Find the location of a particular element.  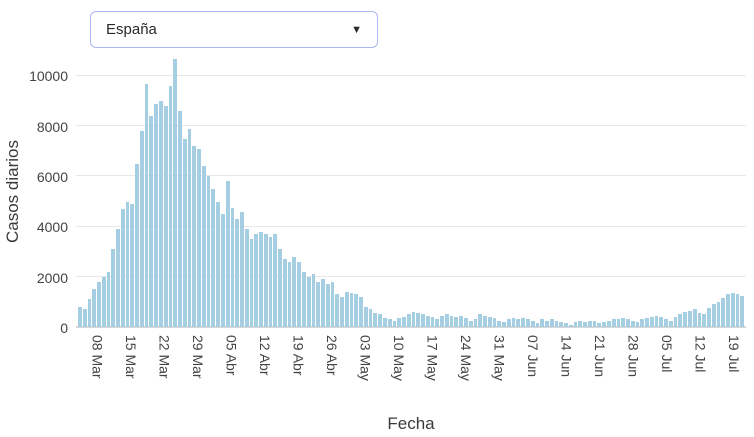

y-tick-label: 6000 is located at coordinates (52, 176).